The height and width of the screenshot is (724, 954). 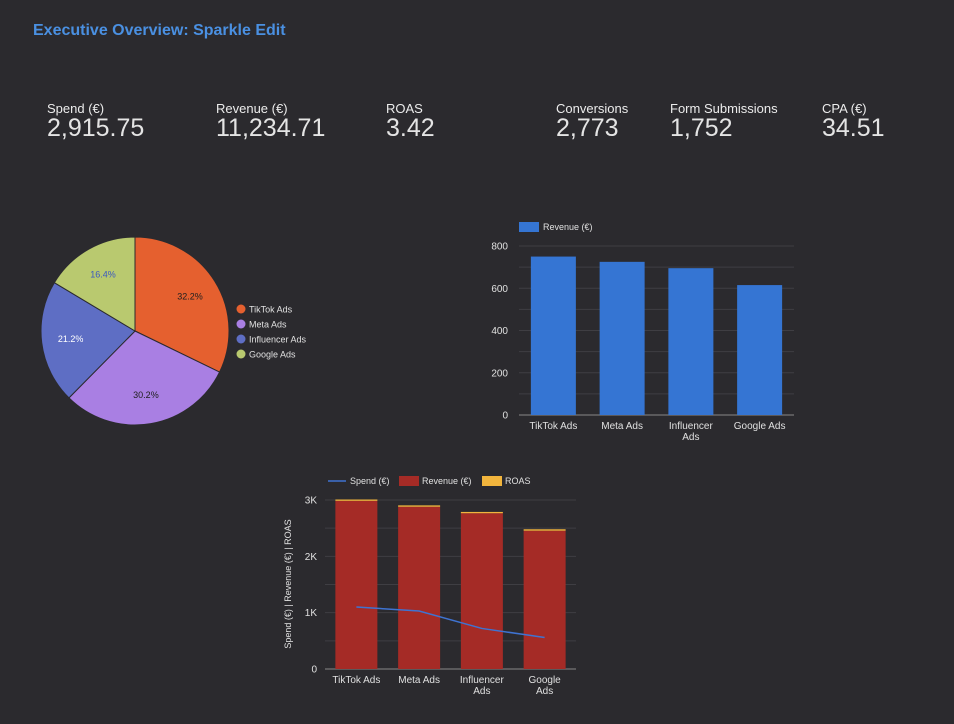 What do you see at coordinates (268, 325) in the screenshot?
I see `pie-legend-label: Meta Ads` at bounding box center [268, 325].